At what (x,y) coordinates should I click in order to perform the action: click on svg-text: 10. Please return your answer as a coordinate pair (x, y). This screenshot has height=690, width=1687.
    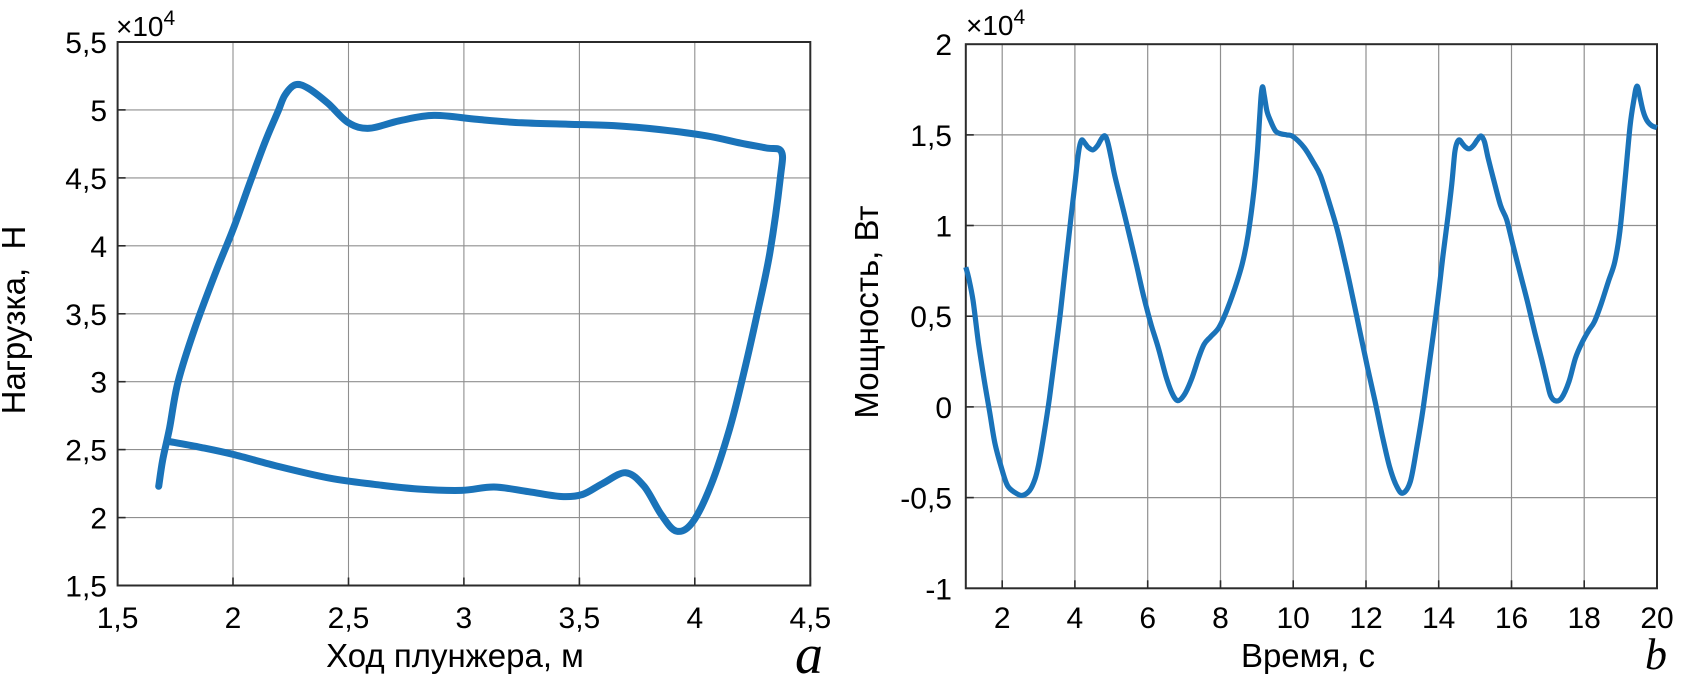
    Looking at the image, I should click on (1293, 618).